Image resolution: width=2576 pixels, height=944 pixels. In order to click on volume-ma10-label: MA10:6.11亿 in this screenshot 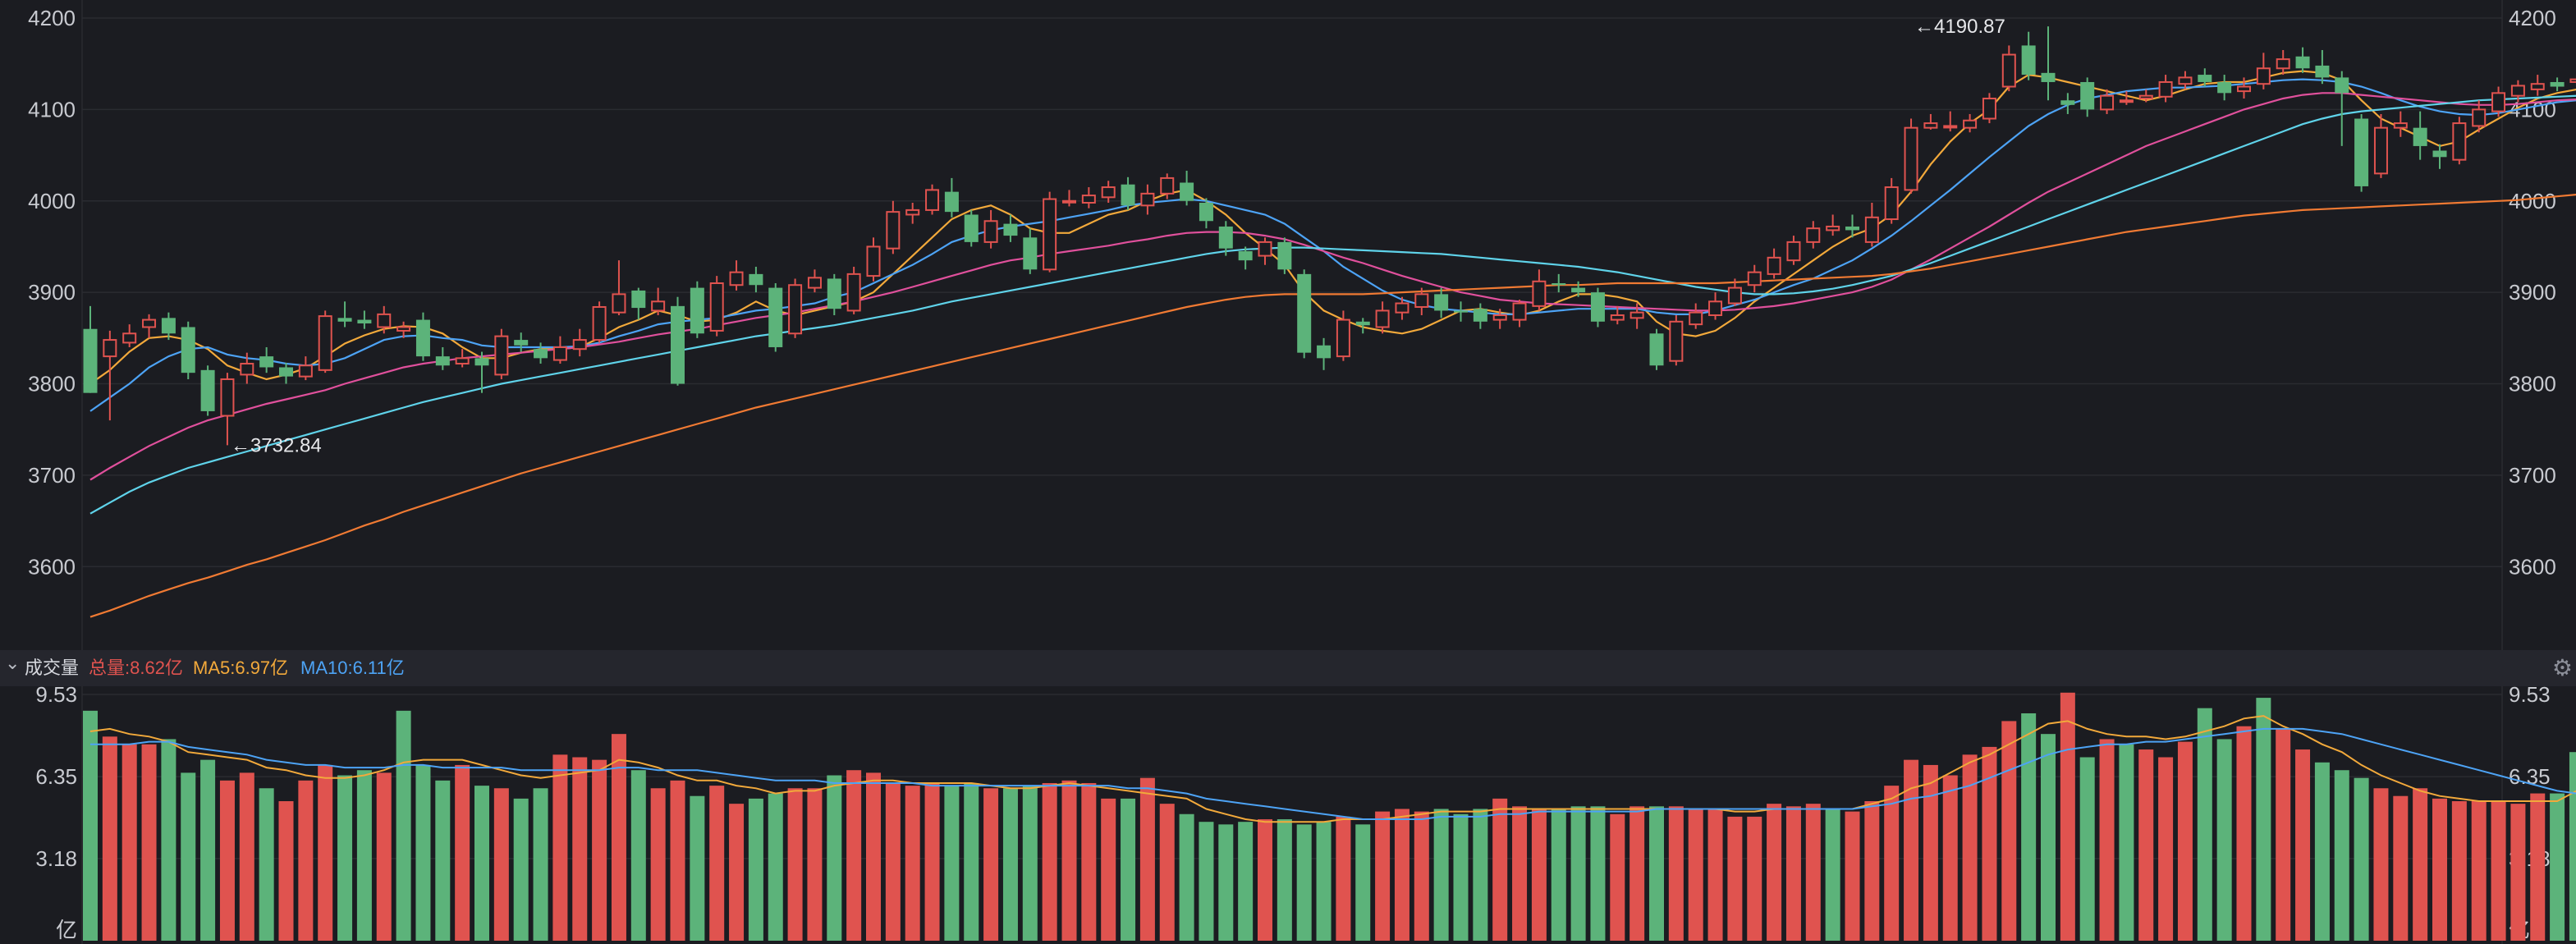, I will do `click(353, 668)`.